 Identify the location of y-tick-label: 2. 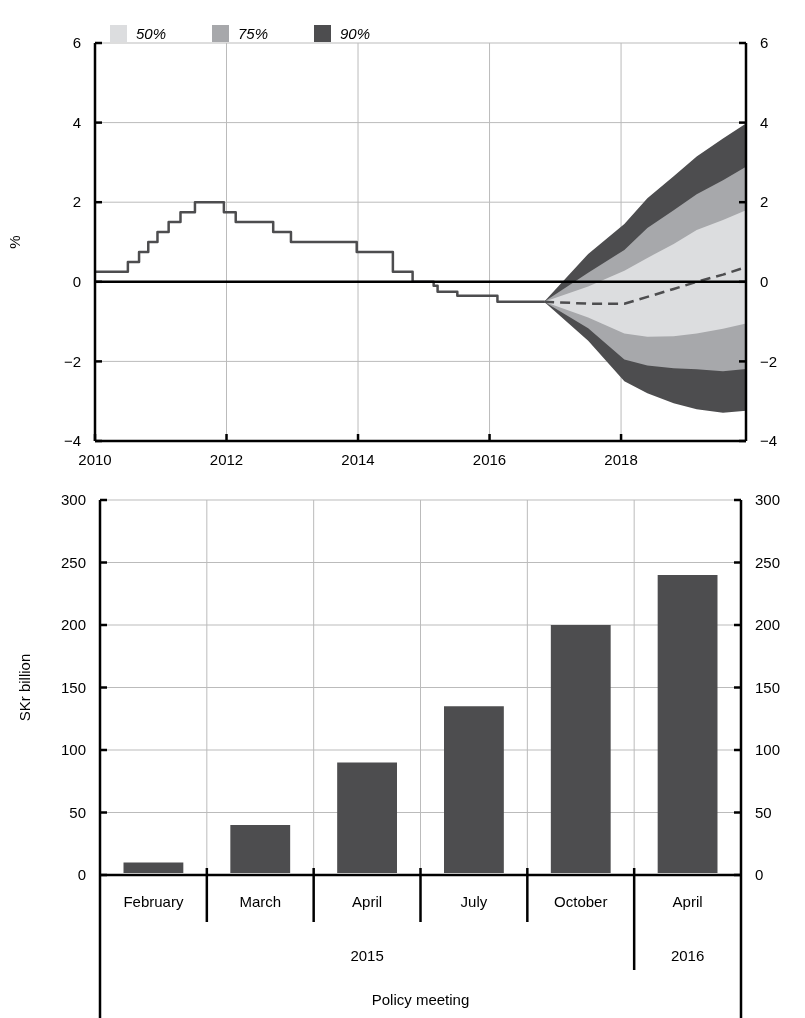
(76, 202).